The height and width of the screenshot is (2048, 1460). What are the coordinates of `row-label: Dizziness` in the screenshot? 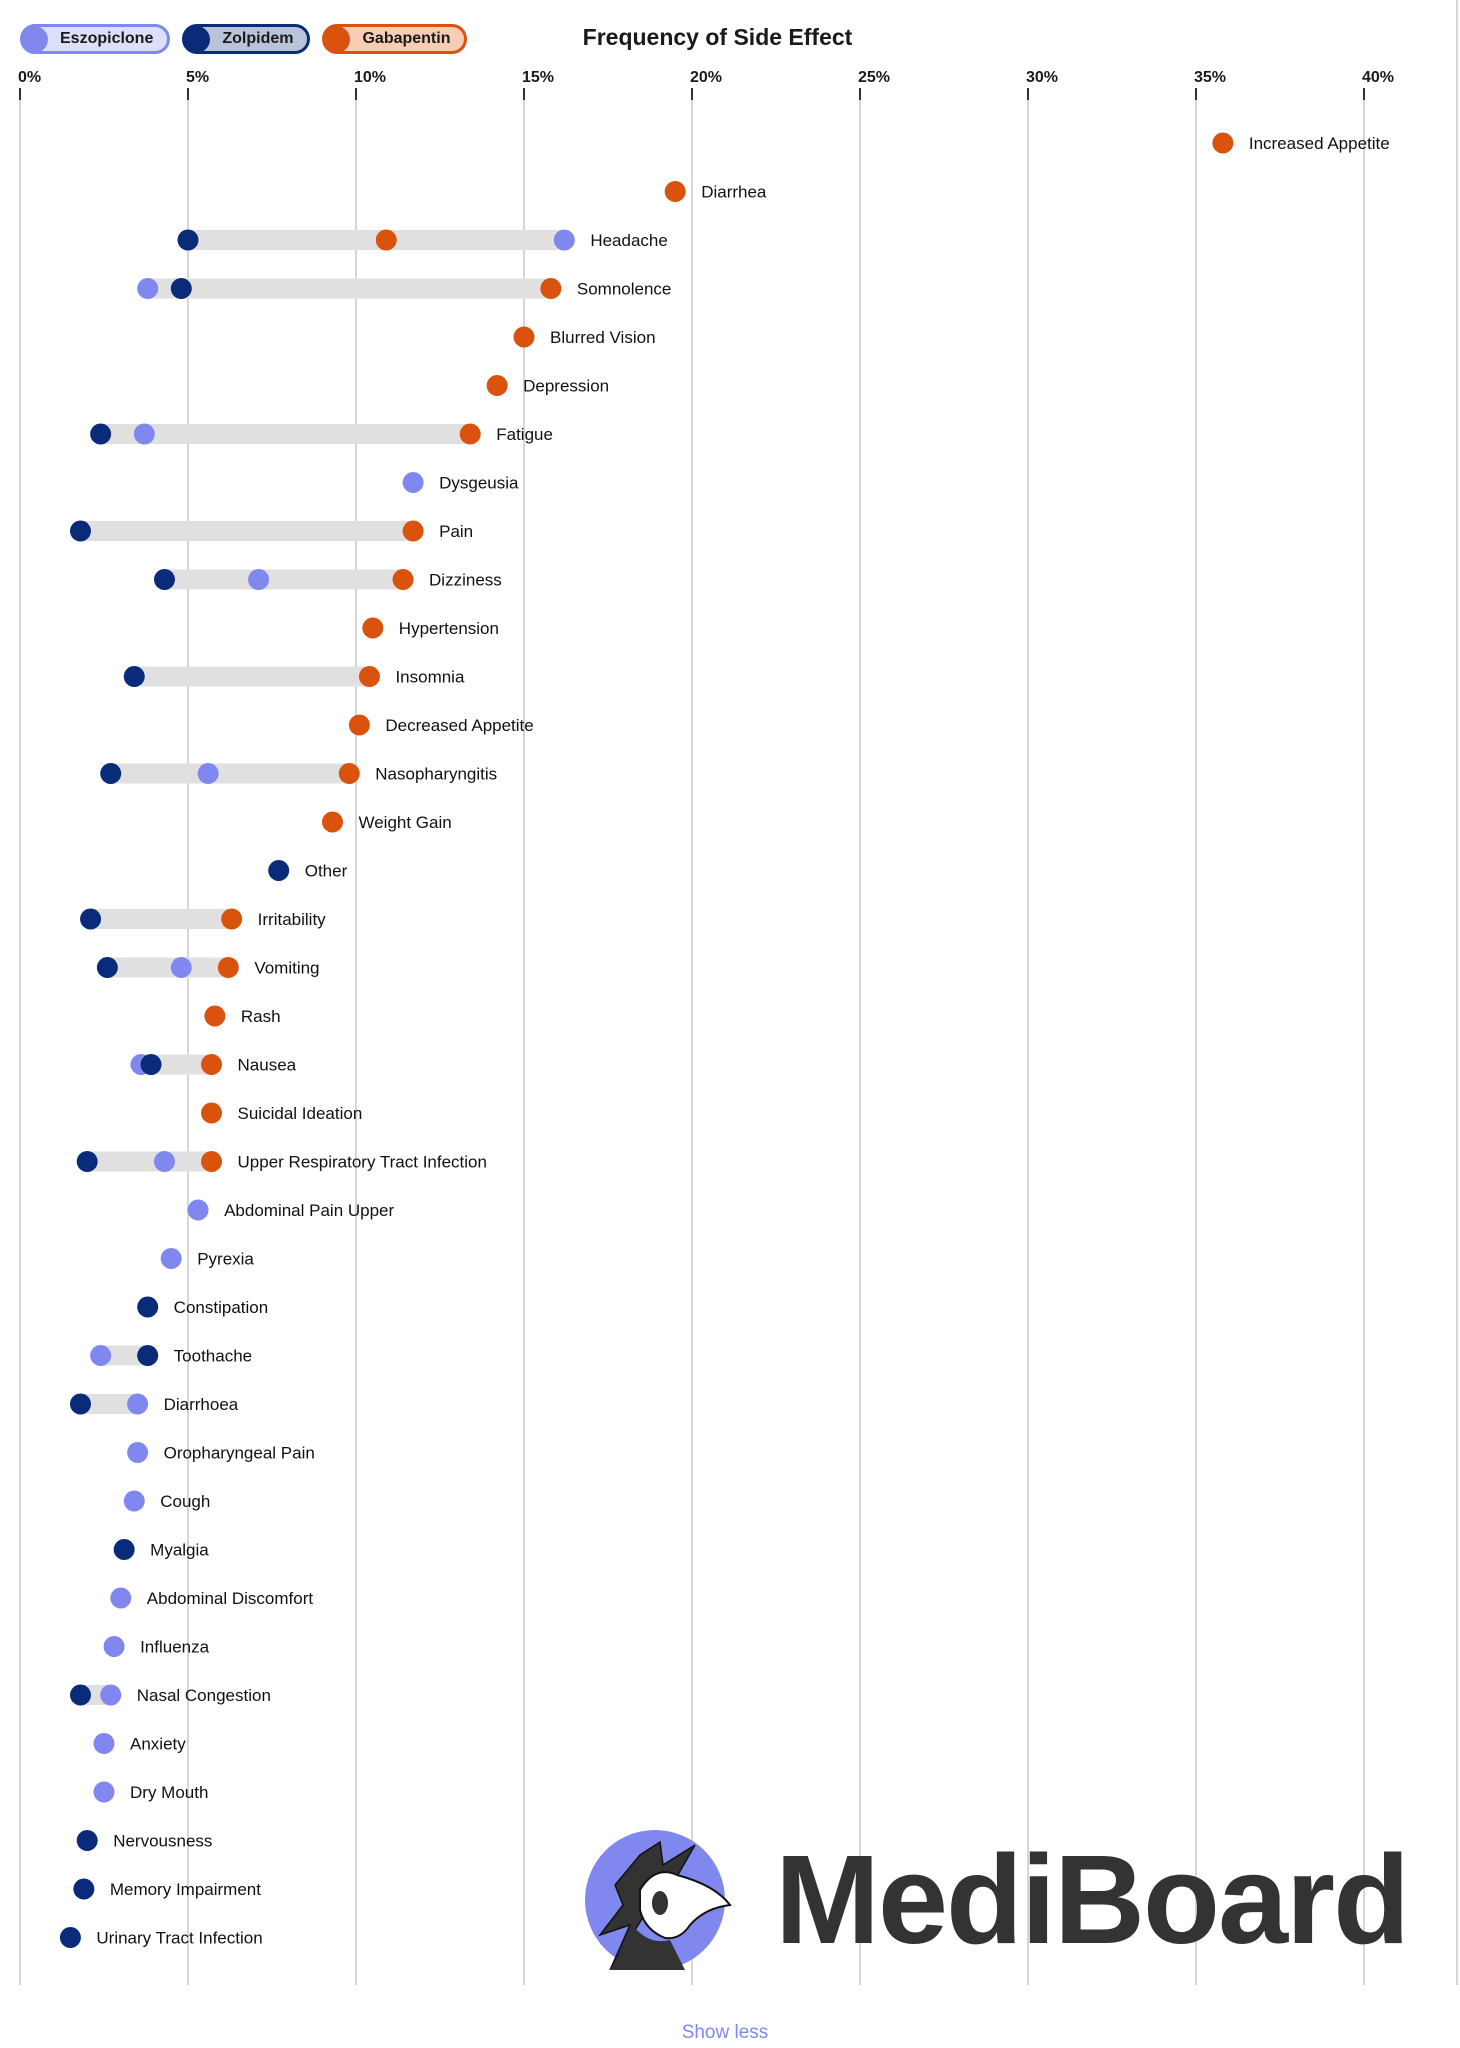 It's located at (465, 580).